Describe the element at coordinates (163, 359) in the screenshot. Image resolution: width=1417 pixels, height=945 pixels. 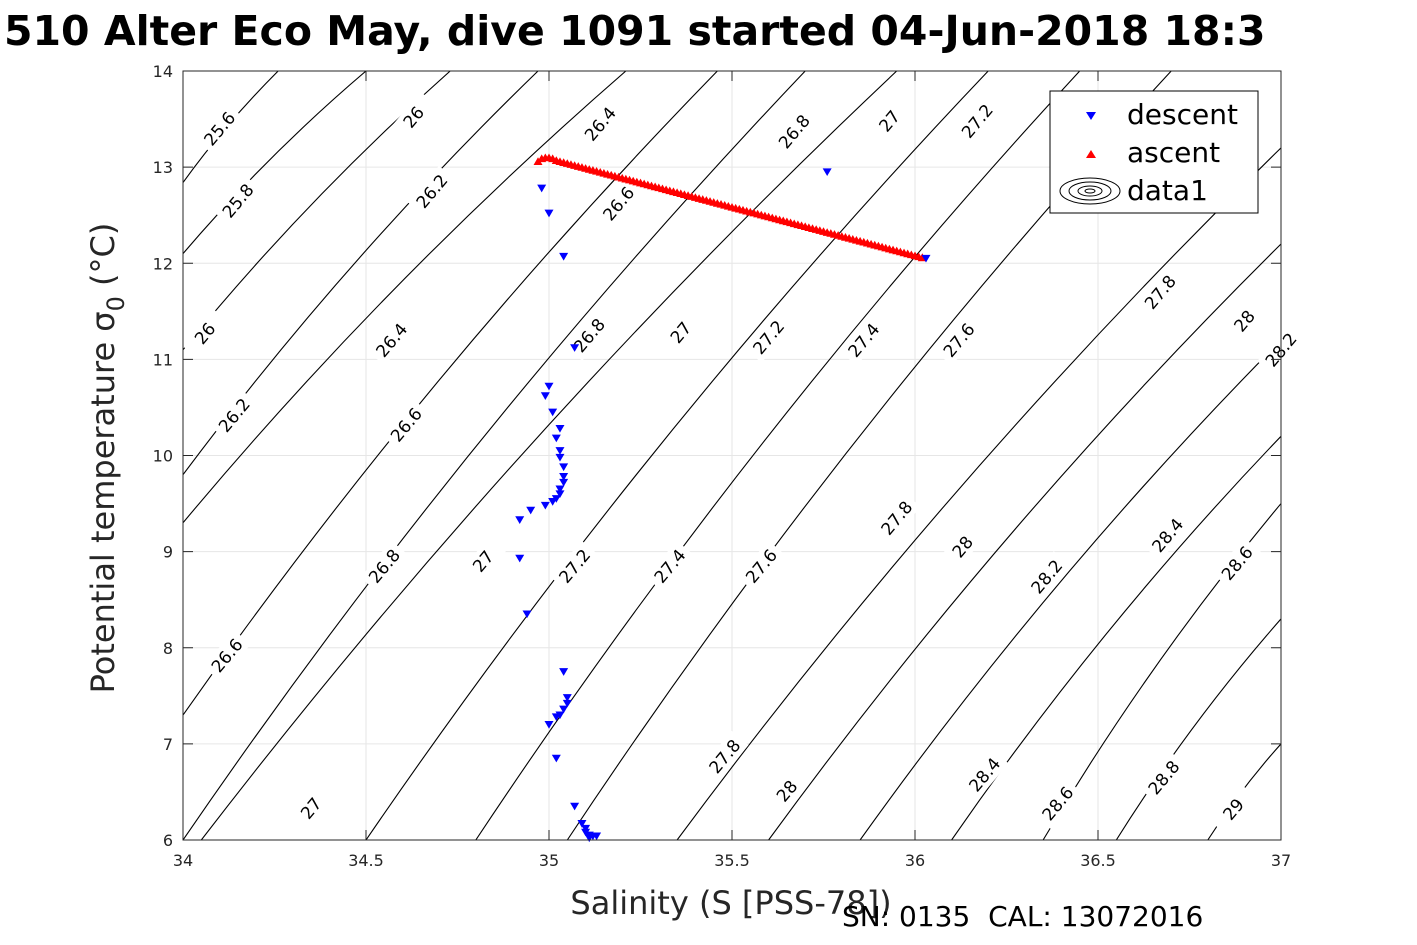
I see `y-tick-label: 11` at that location.